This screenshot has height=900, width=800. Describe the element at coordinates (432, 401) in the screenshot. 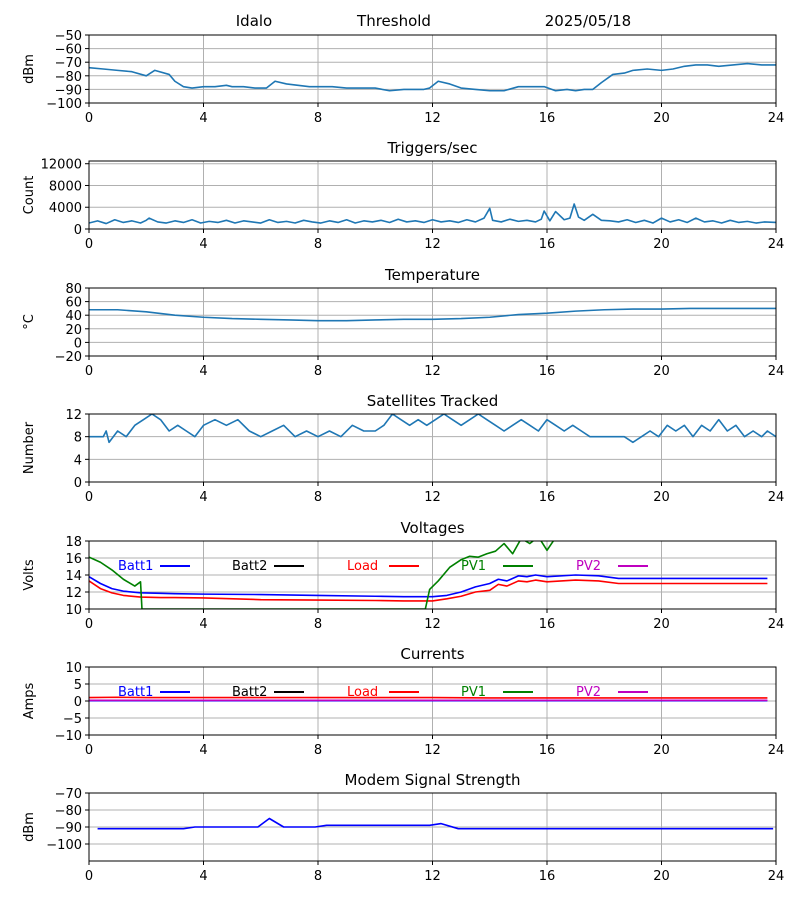

I see `panel-title: Satellites Tracked` at that location.